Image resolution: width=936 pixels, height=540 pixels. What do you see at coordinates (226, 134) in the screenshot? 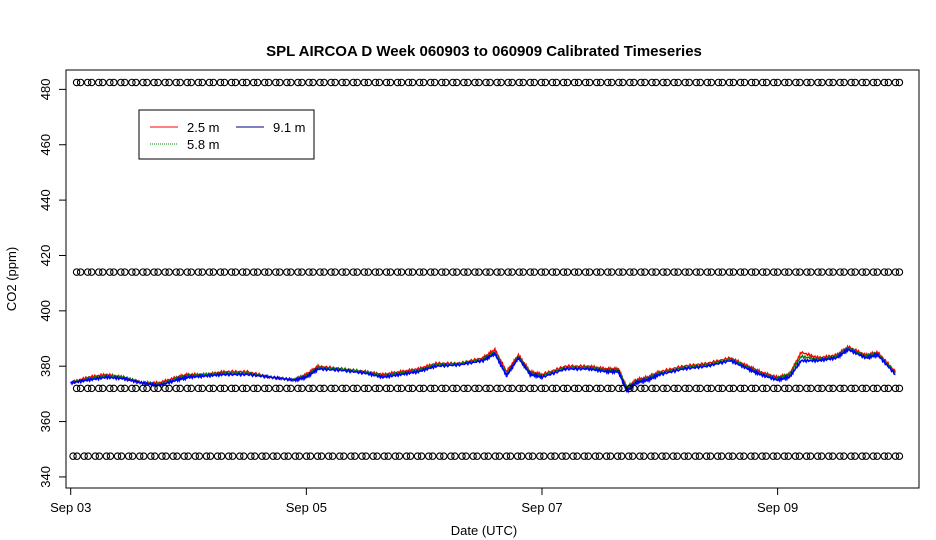
I see `legend-box` at bounding box center [226, 134].